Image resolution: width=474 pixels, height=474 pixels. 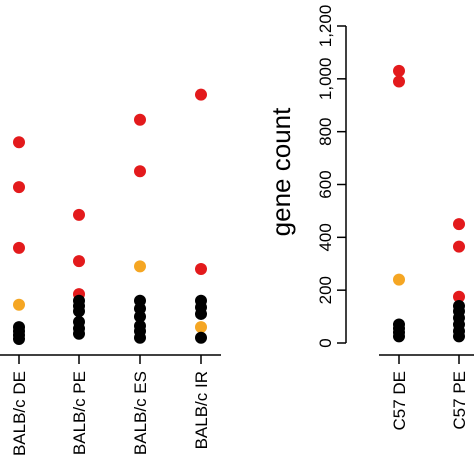 What do you see at coordinates (459, 400) in the screenshot?
I see `x-tick-label: C57 PE` at bounding box center [459, 400].